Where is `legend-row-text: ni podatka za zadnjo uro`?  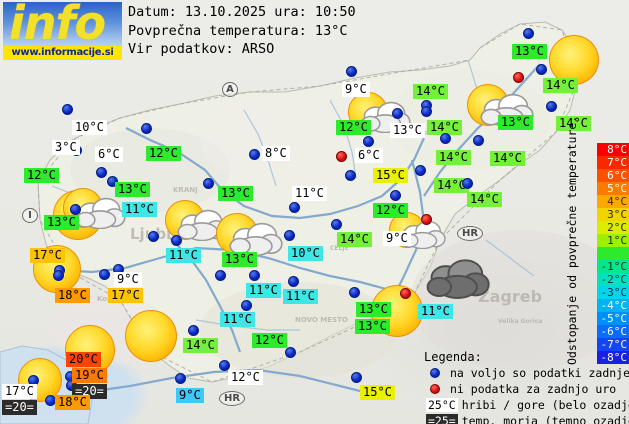 legend-row-text: ni podatka za zadnjo uro is located at coordinates (533, 389).